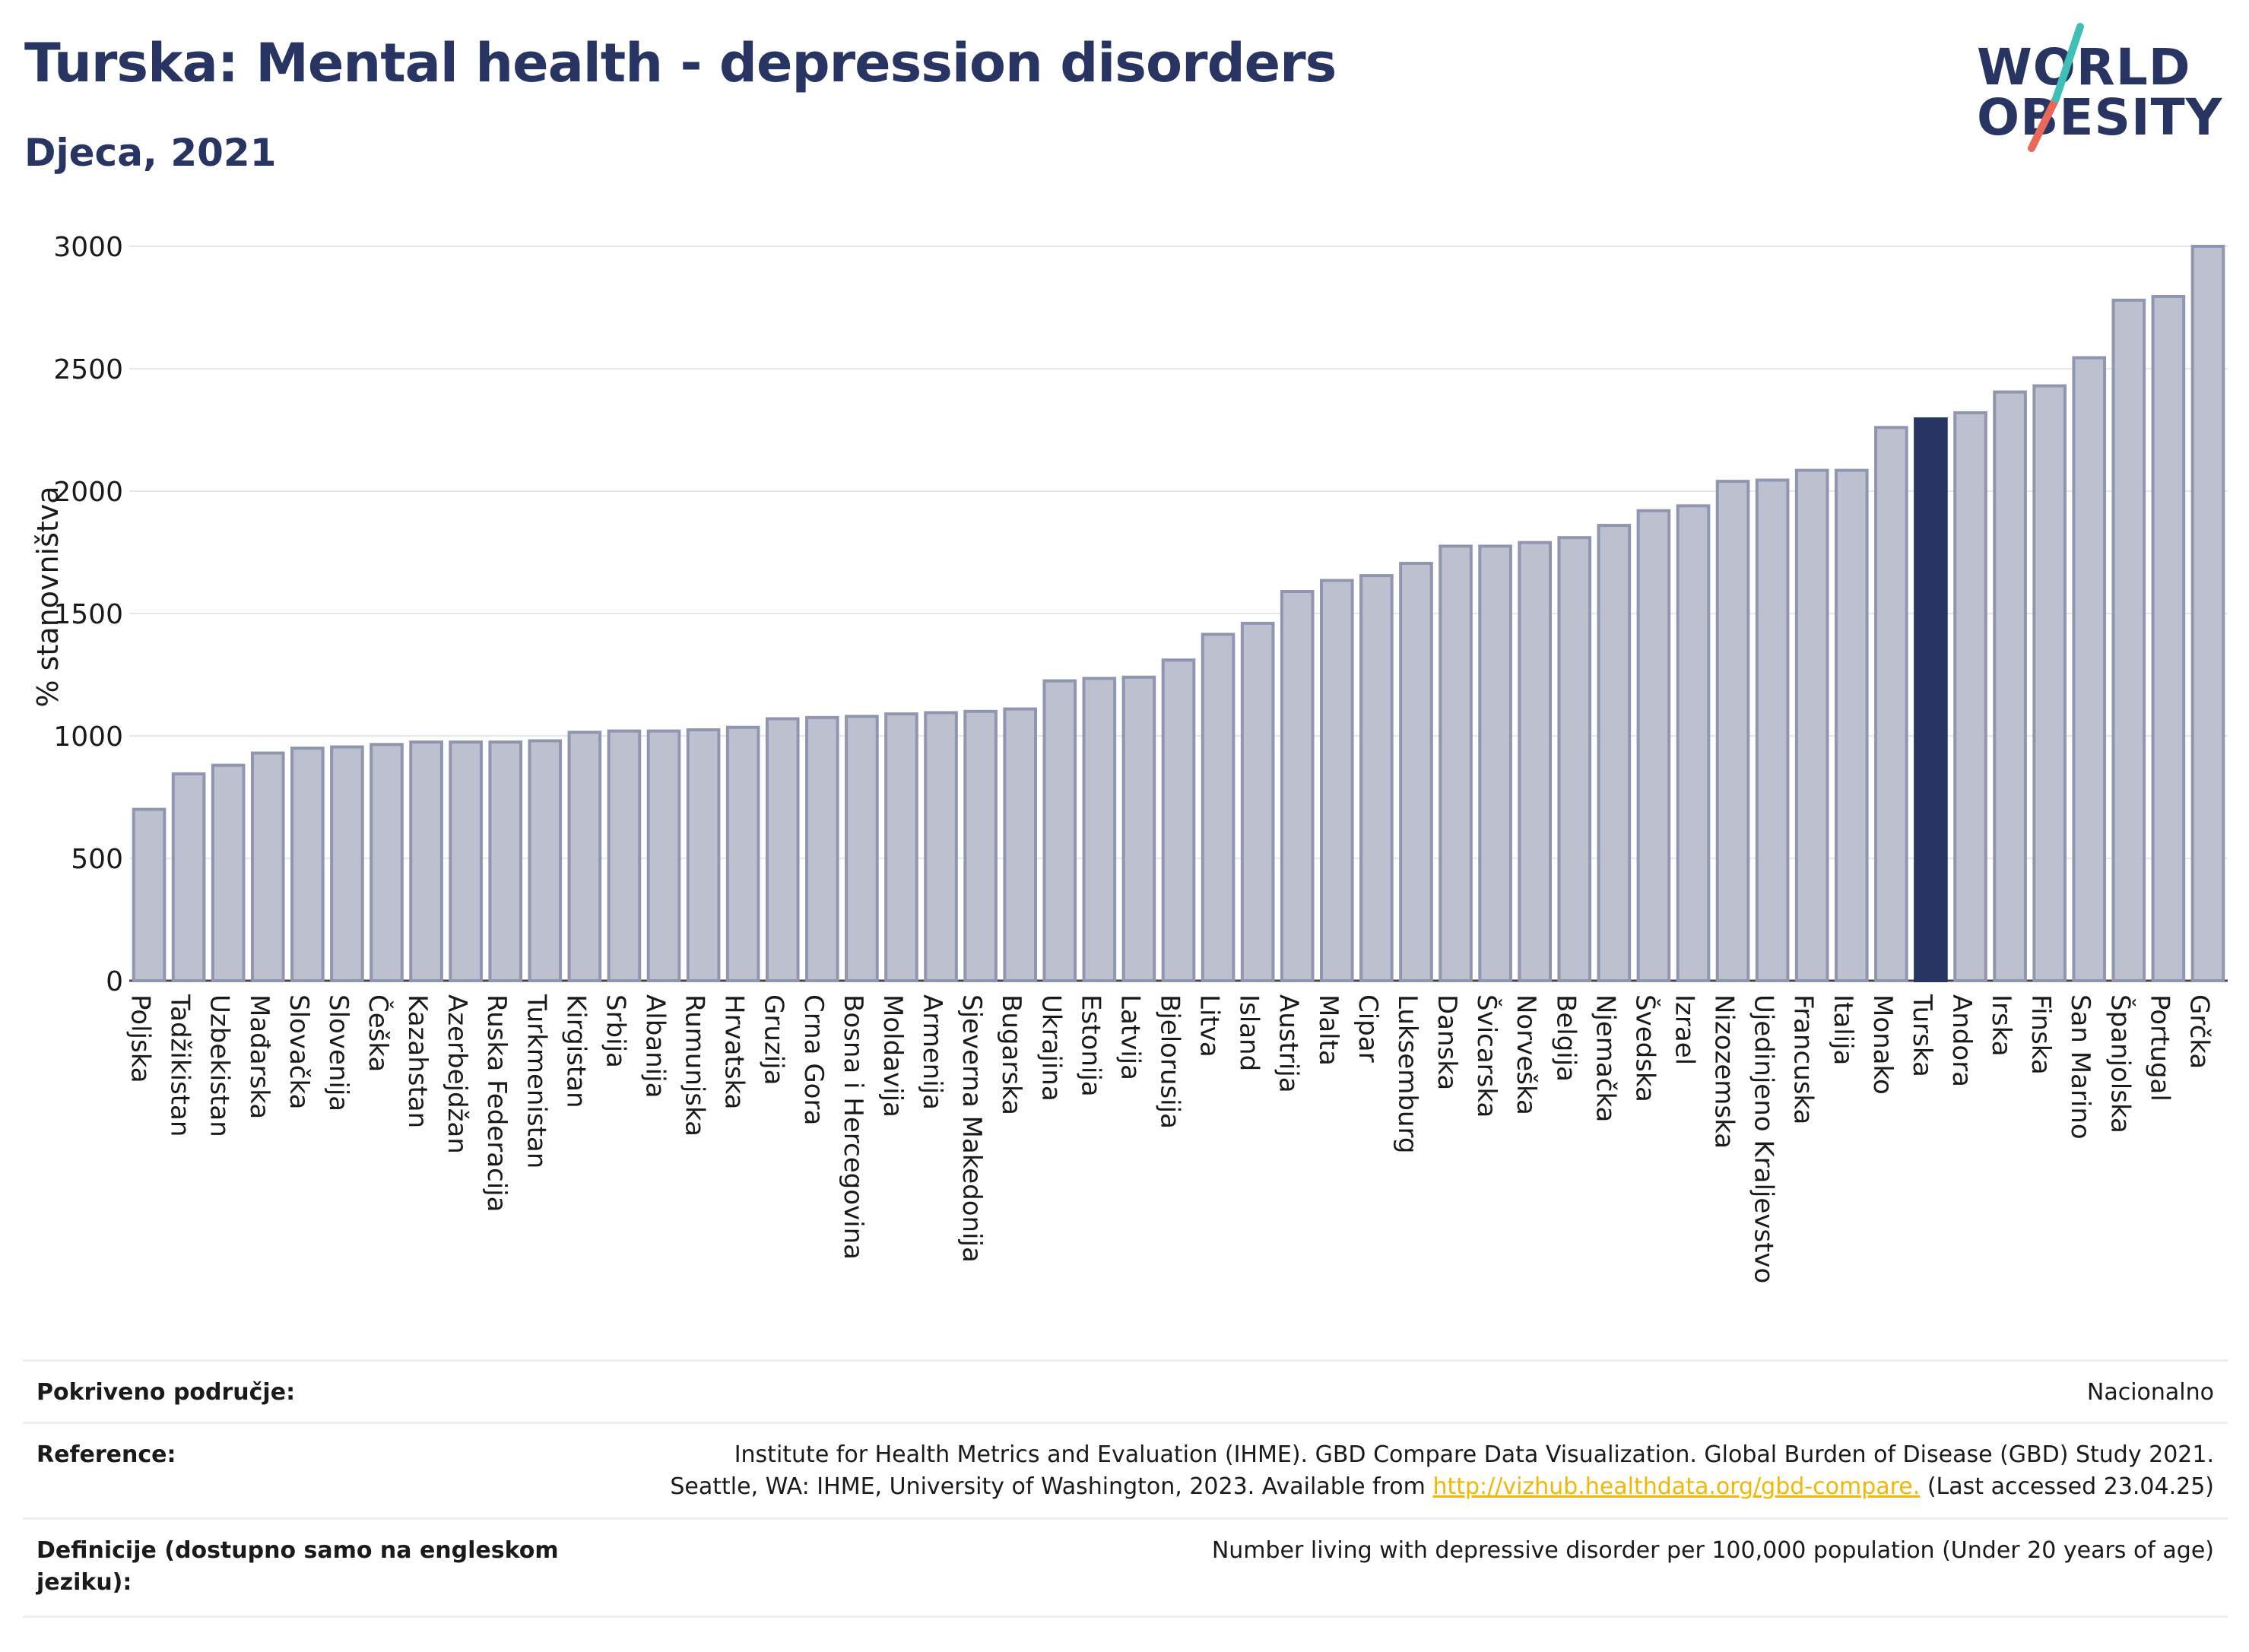 The image size is (2249, 1652). Describe the element at coordinates (505, 861) in the screenshot. I see `bar-ruska-federacija` at that location.